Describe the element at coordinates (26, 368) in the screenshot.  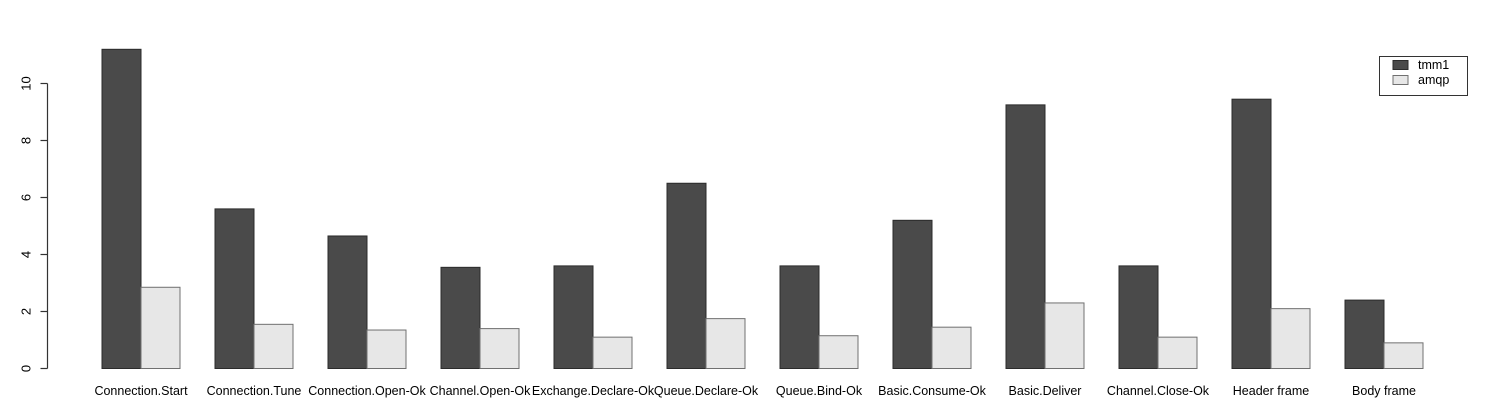
I see `y-tick-label: 0` at that location.